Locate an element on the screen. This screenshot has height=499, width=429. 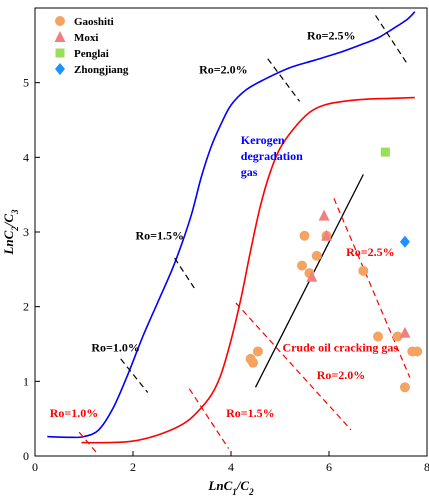
x-axis-title: LnC1/C2 is located at coordinates (230, 487).